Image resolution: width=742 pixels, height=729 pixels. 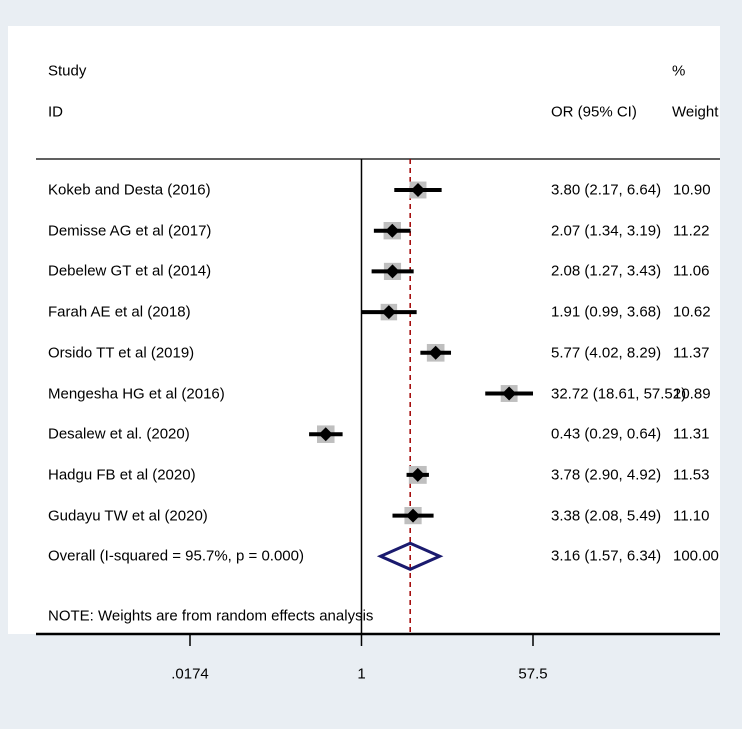 I want to click on x-tick-label: .0174, so click(x=190, y=674).